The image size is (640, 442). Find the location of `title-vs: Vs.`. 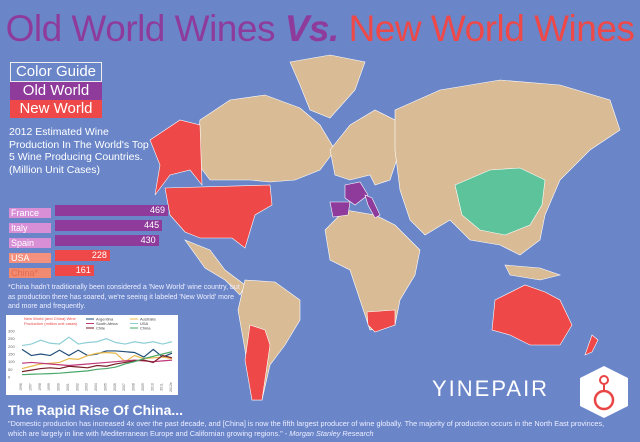

title-vs: Vs. is located at coordinates (312, 28).